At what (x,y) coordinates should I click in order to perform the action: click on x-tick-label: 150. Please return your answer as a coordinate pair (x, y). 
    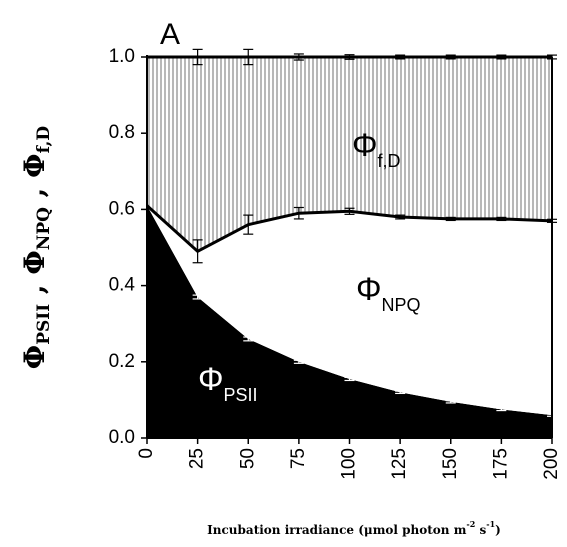
    Looking at the image, I should click on (450, 464).